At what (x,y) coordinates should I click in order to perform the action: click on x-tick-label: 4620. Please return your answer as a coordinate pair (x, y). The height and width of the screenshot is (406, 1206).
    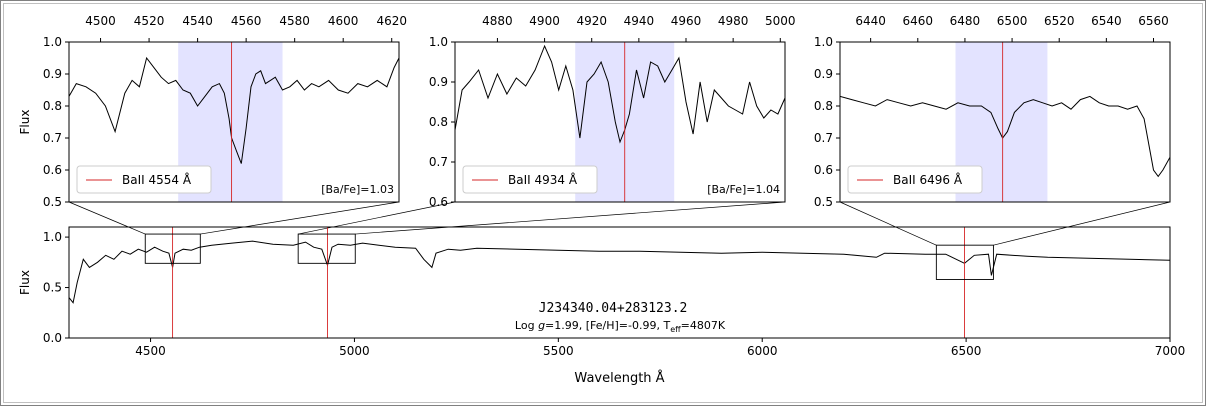
    Looking at the image, I should click on (391, 21).